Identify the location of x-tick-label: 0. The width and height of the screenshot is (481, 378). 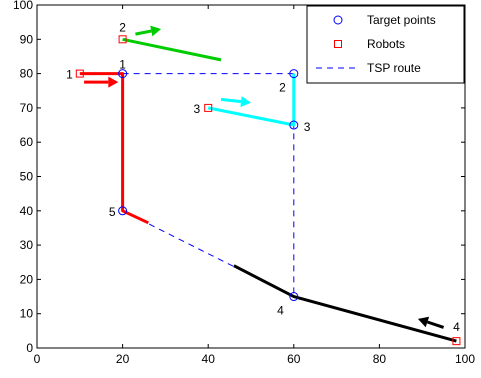
(37, 359).